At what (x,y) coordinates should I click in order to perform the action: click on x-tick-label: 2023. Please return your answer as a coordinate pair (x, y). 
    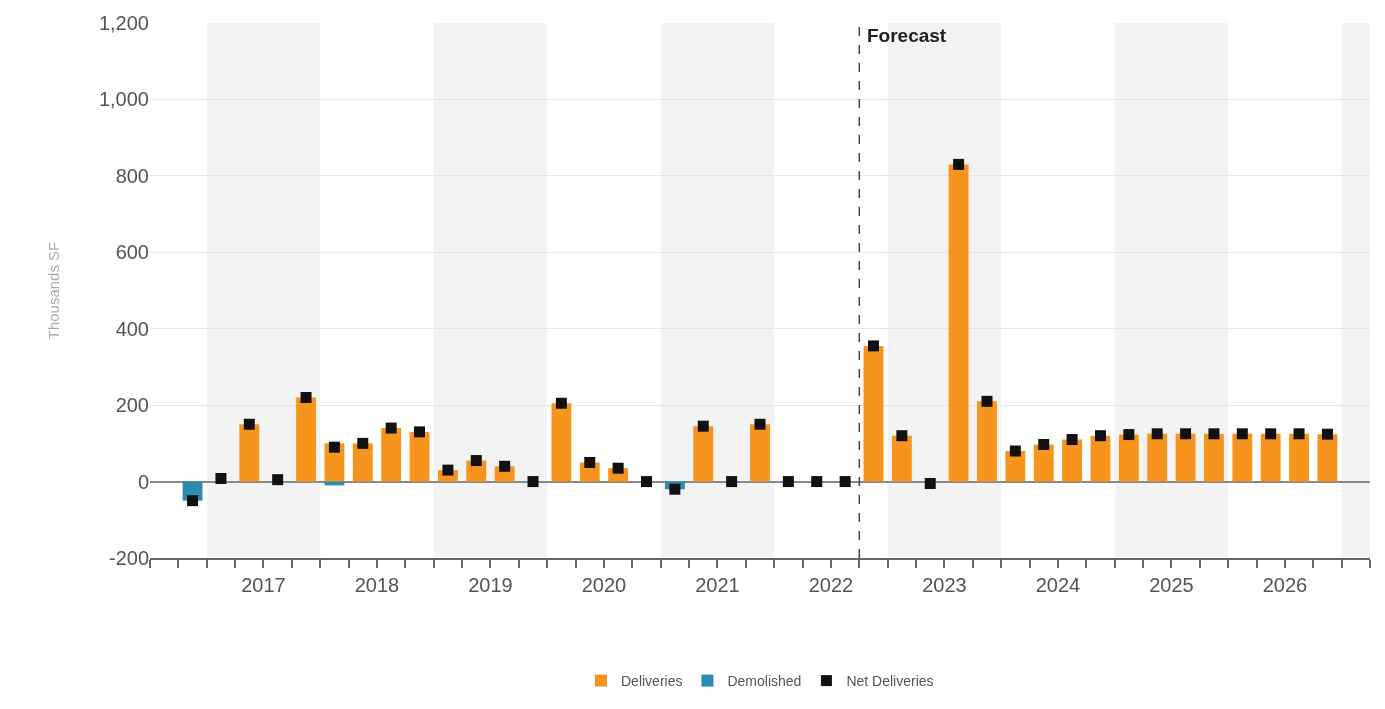
    Looking at the image, I should click on (944, 585).